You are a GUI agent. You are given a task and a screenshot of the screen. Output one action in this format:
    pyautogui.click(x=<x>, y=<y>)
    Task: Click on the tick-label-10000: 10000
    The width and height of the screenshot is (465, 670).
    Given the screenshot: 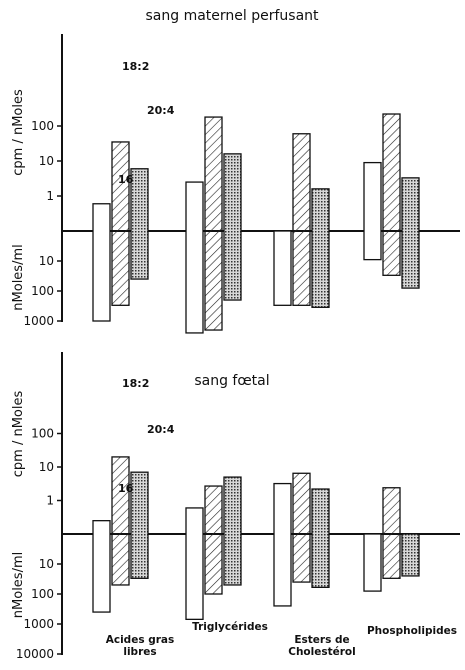 What is the action you would take?
    pyautogui.click(x=35, y=654)
    